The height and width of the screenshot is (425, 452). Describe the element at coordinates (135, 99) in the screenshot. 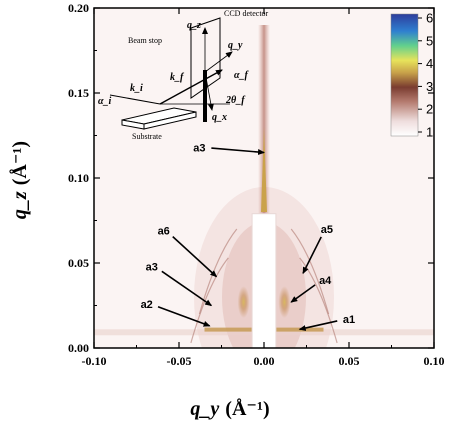

I see `incident-beam` at that location.